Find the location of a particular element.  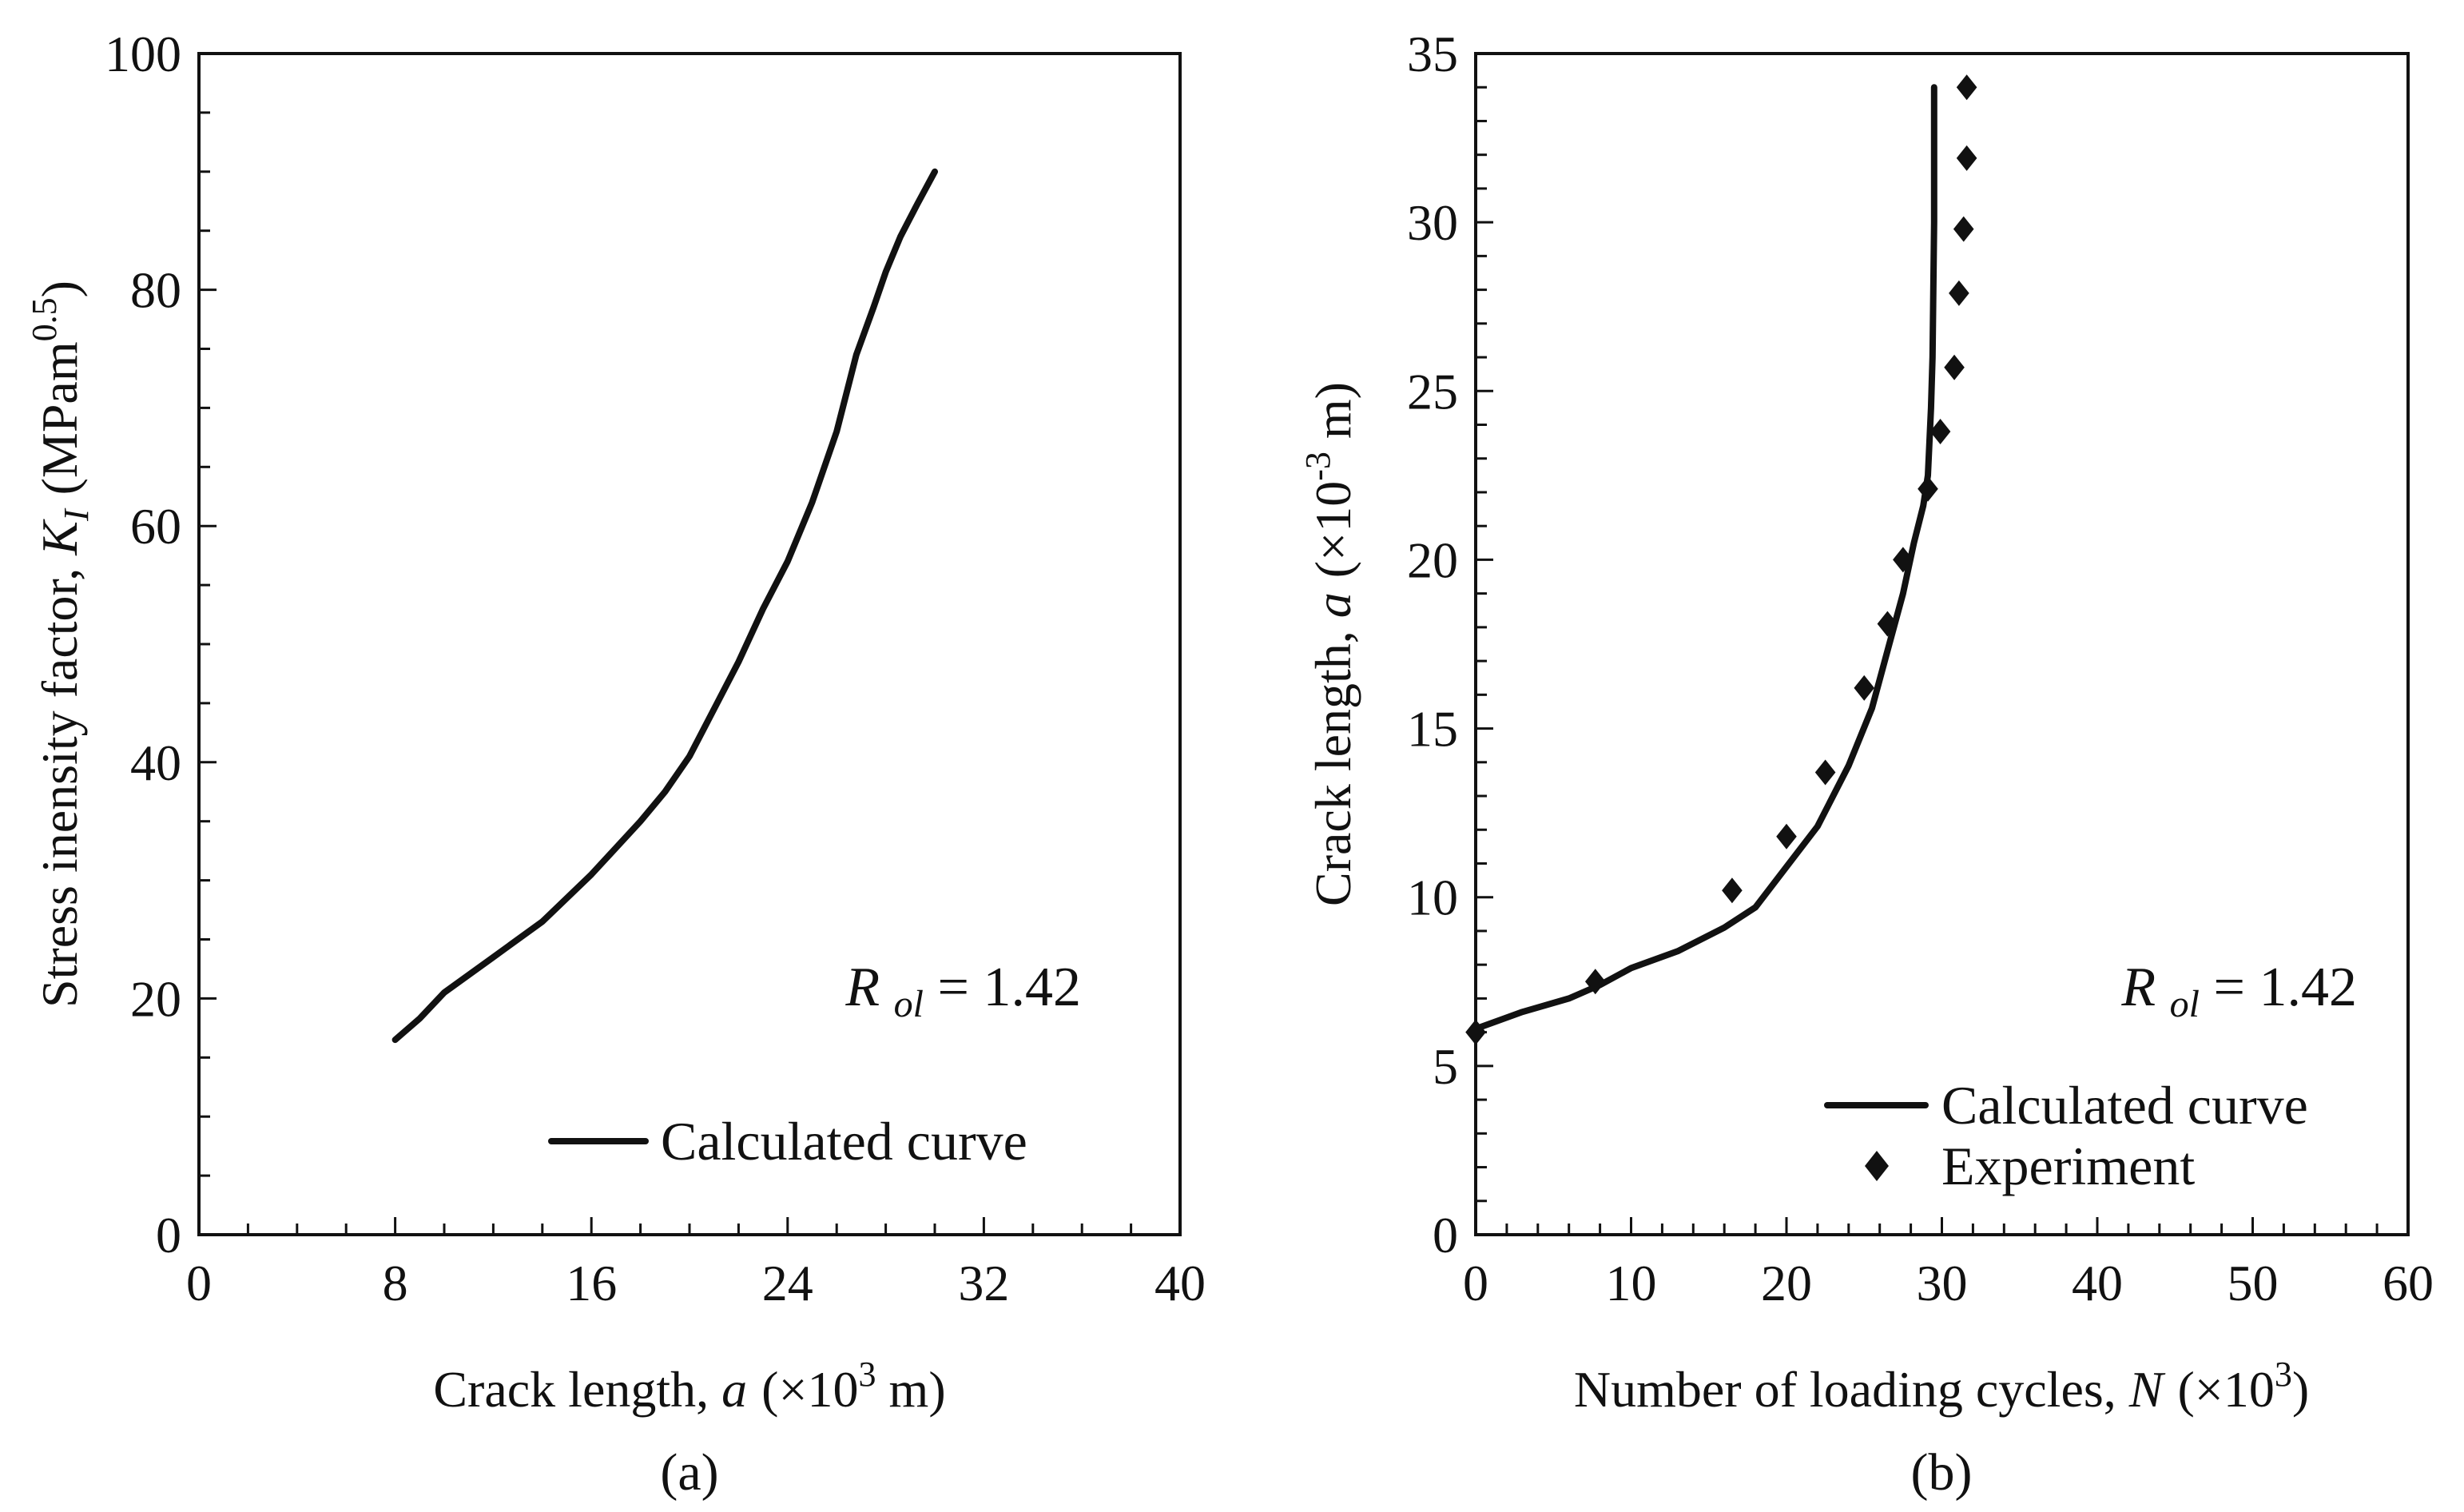

y-tick-label: 40 is located at coordinates (155, 762).